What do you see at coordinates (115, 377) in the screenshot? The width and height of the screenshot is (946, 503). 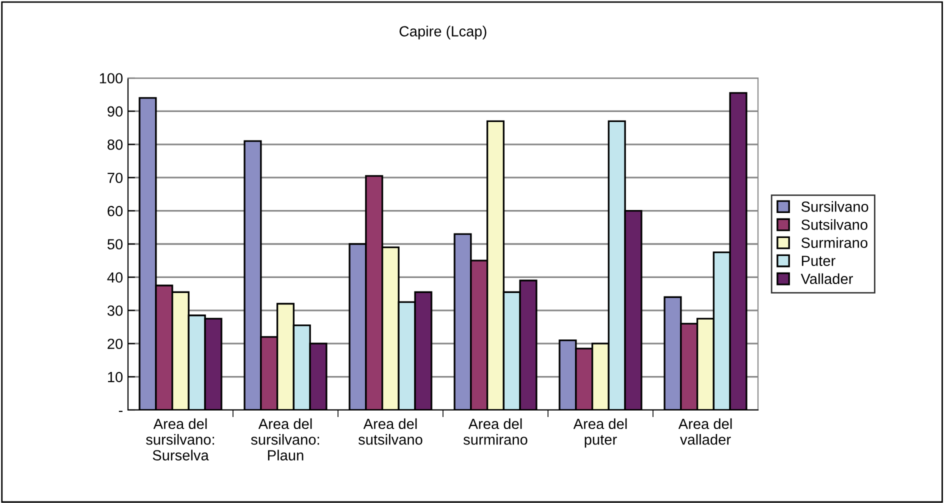 I see `y-tick-label: 10` at bounding box center [115, 377].